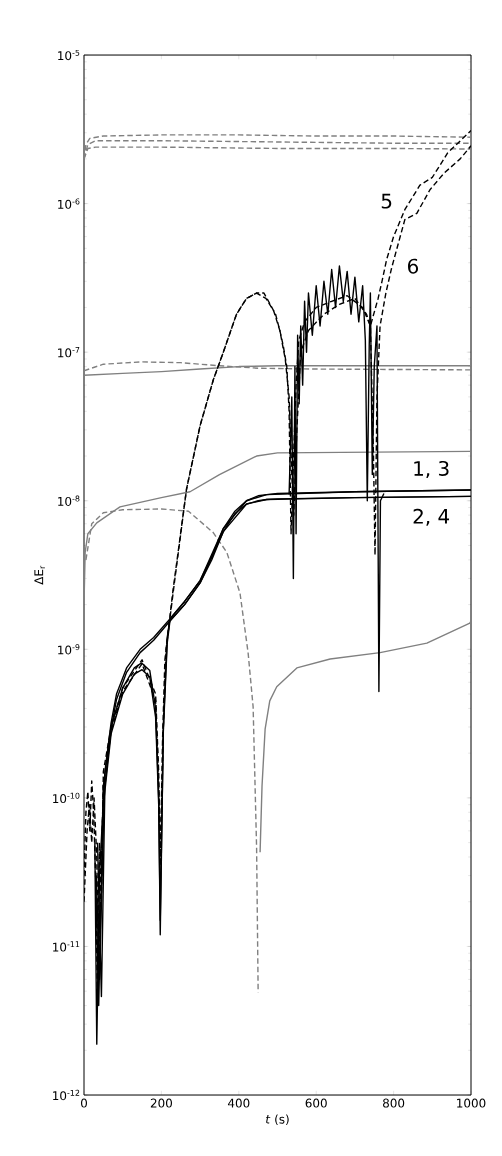 This screenshot has height=1156, width=502. Describe the element at coordinates (69, 649) in the screenshot. I see `y-tick-label: 10$^{-9}$` at that location.